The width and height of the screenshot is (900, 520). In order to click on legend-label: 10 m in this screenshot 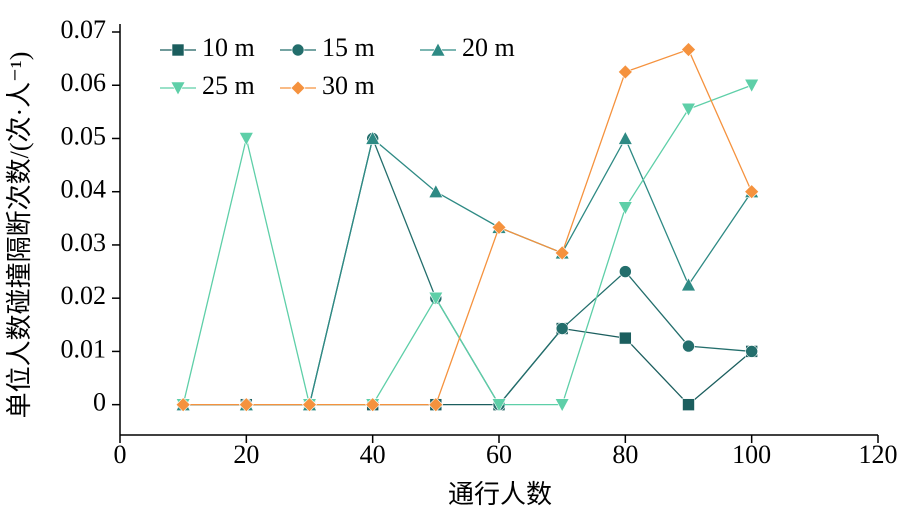, I will do `click(228, 47)`.